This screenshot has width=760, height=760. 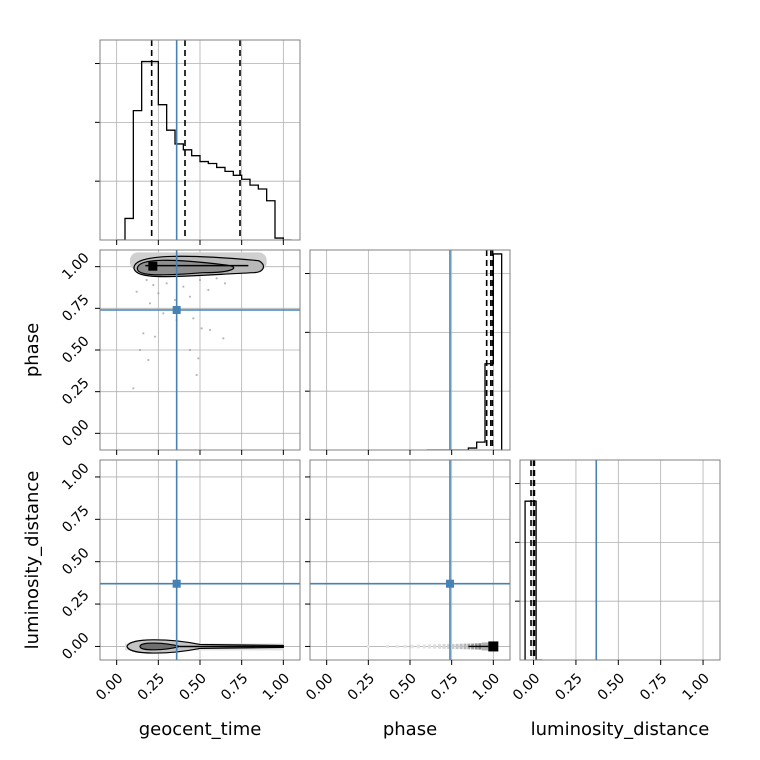 I want to click on contour-mid, so click(x=185, y=267).